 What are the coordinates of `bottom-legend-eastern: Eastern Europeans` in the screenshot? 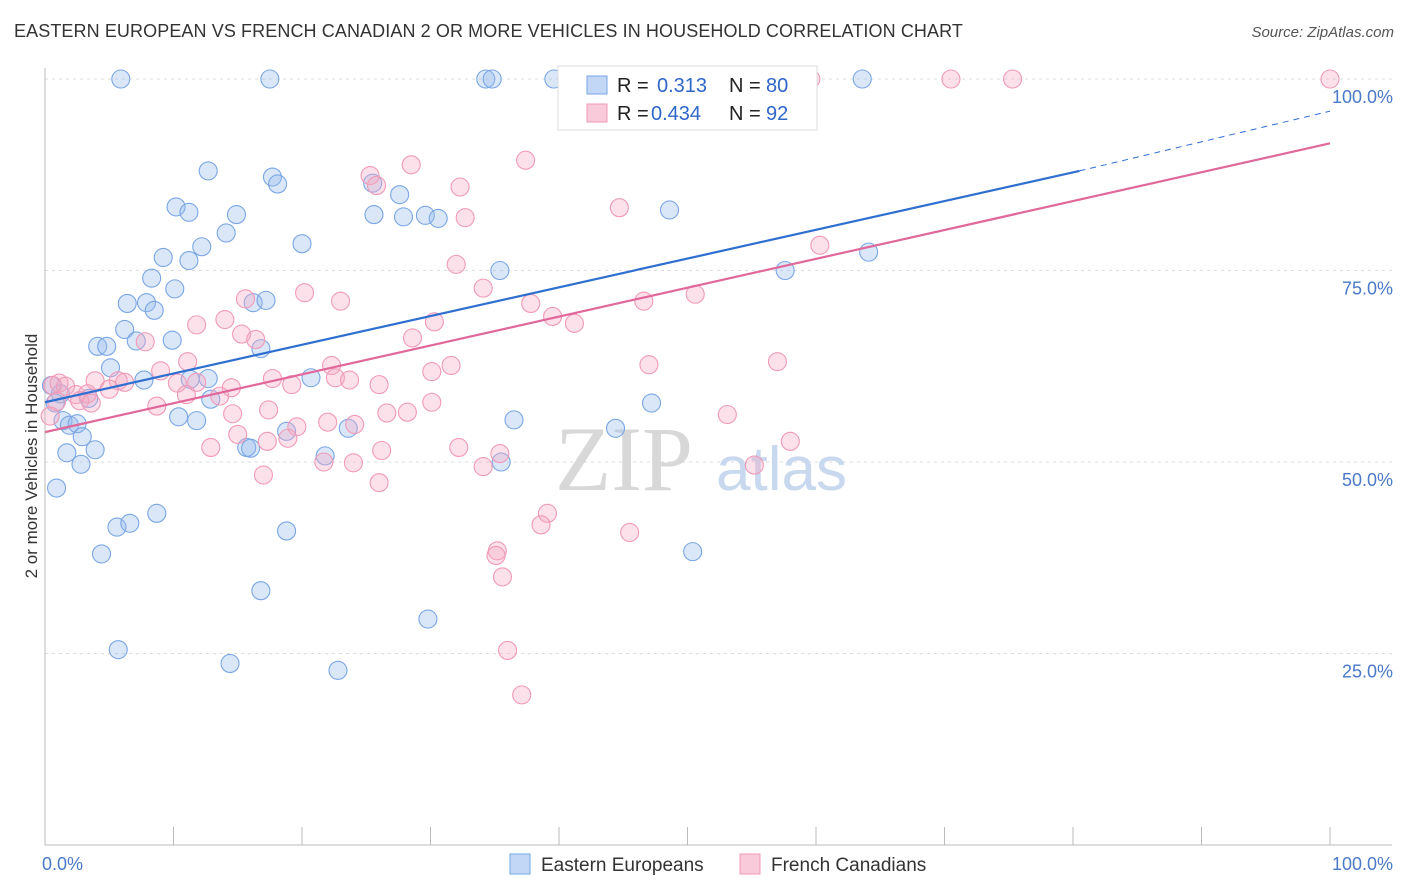 It's located at (622, 865).